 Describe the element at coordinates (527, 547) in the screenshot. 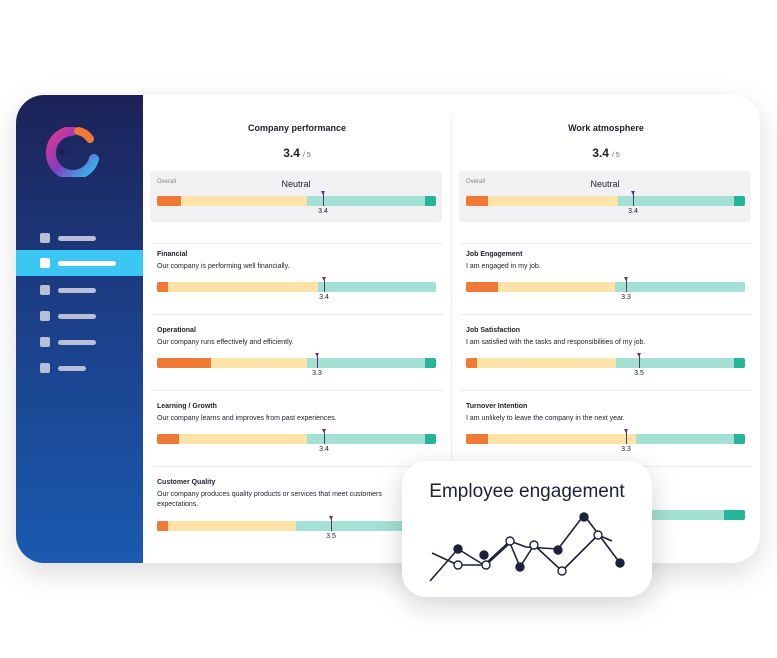

I see `line-chart-icon` at that location.